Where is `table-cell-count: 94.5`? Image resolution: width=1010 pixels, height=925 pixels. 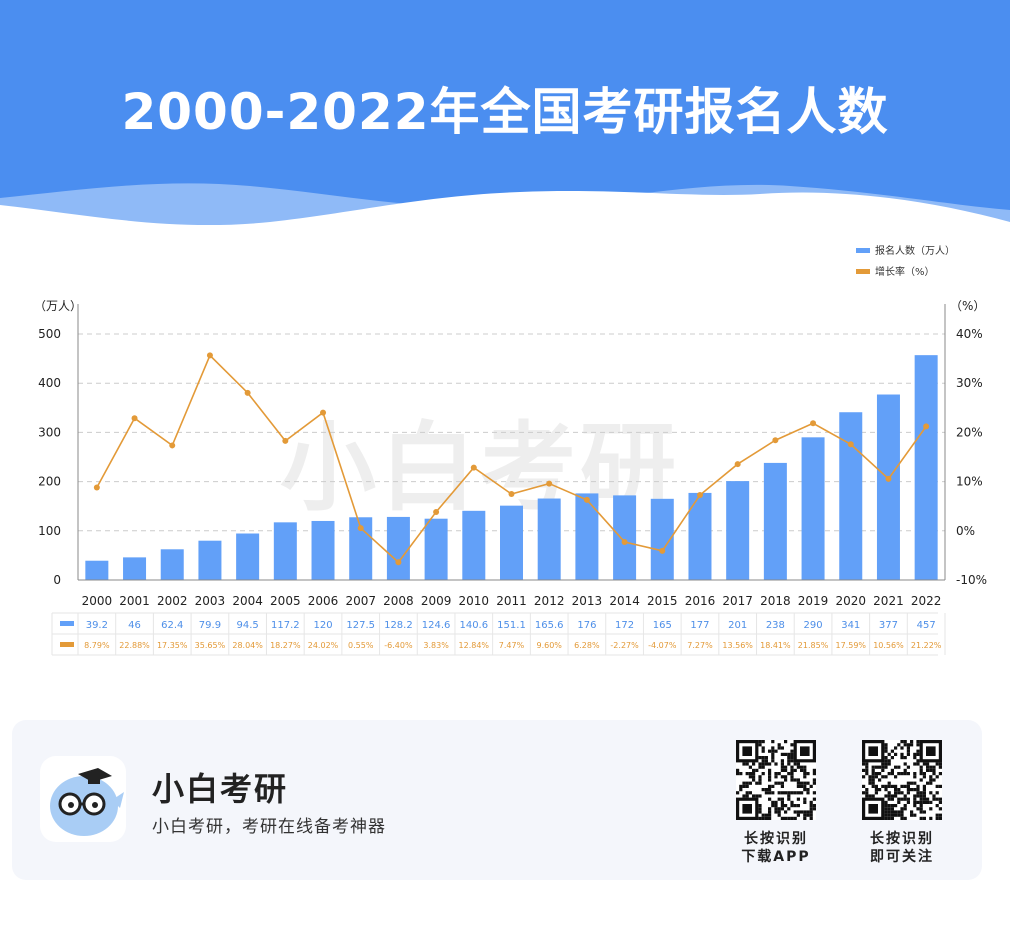
table-cell-count: 94.5 is located at coordinates (247, 625).